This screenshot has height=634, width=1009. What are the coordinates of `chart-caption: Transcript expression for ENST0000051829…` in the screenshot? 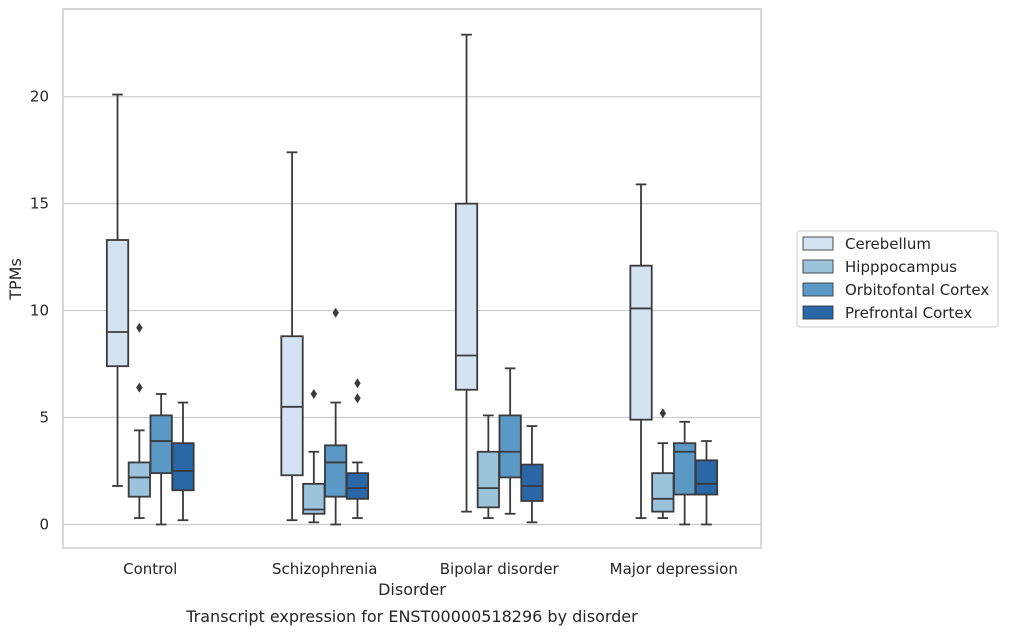 It's located at (411, 616).